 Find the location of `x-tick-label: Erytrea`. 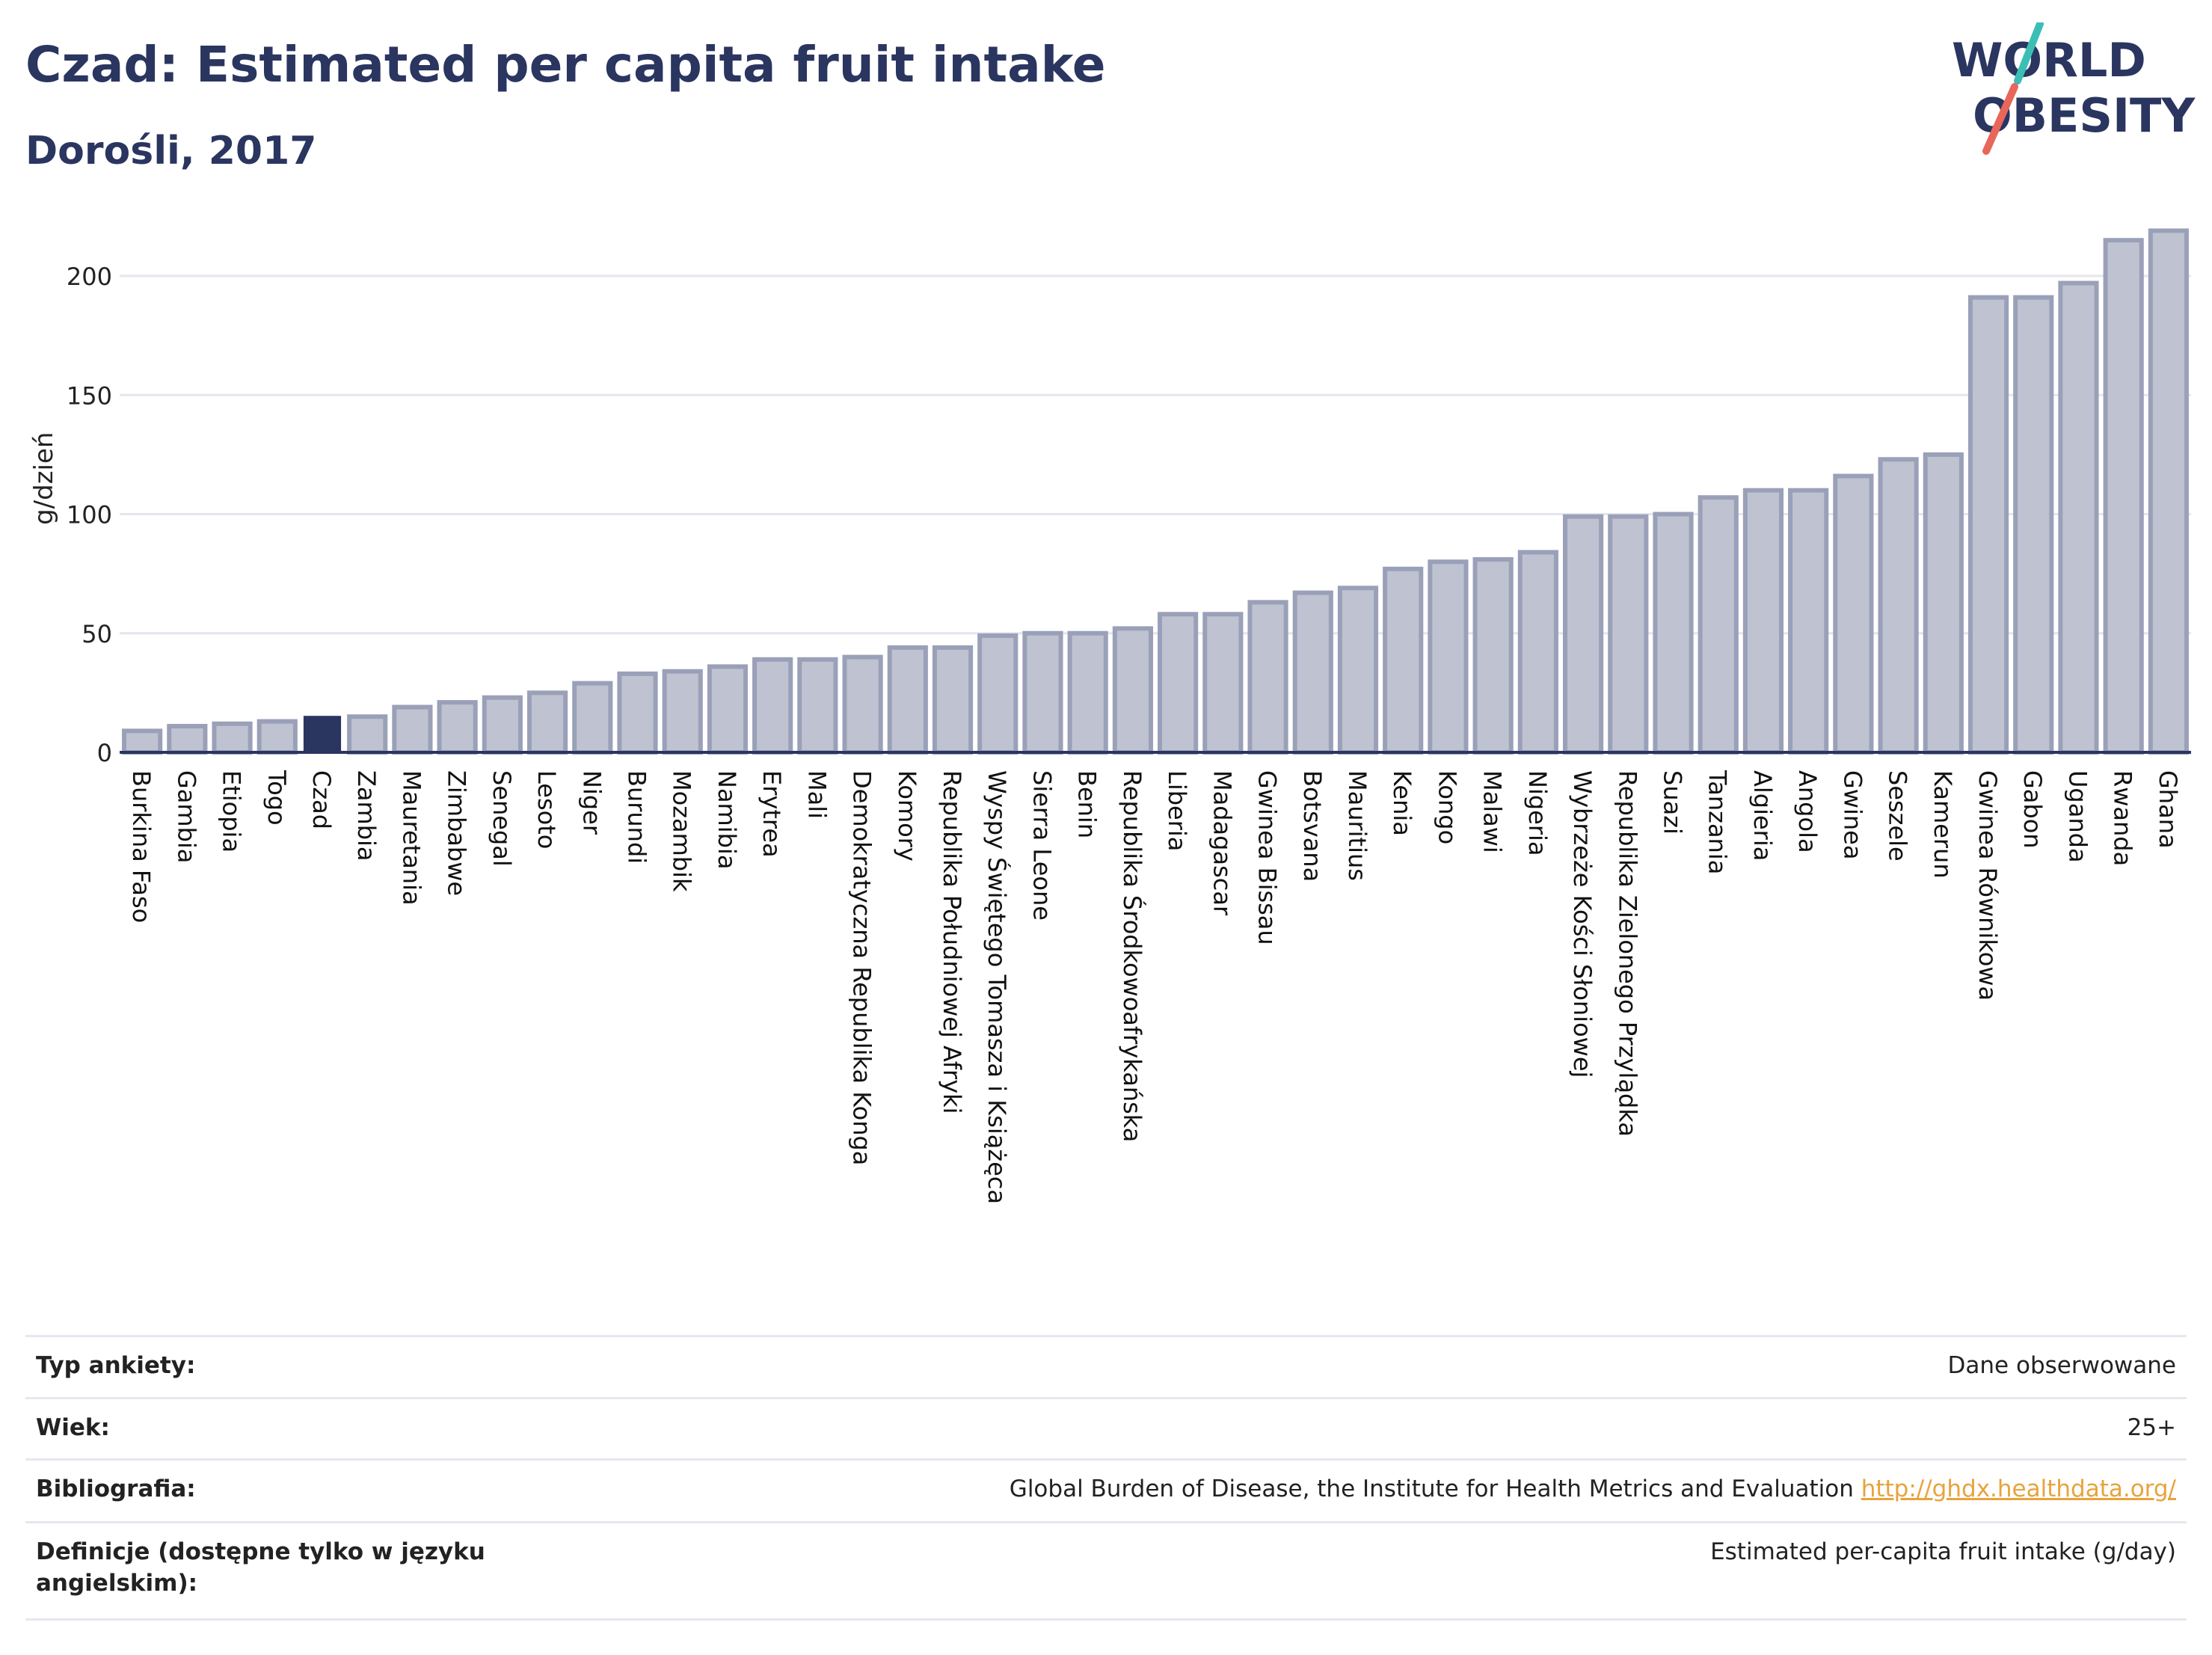

x-tick-label: Erytrea is located at coordinates (772, 814).